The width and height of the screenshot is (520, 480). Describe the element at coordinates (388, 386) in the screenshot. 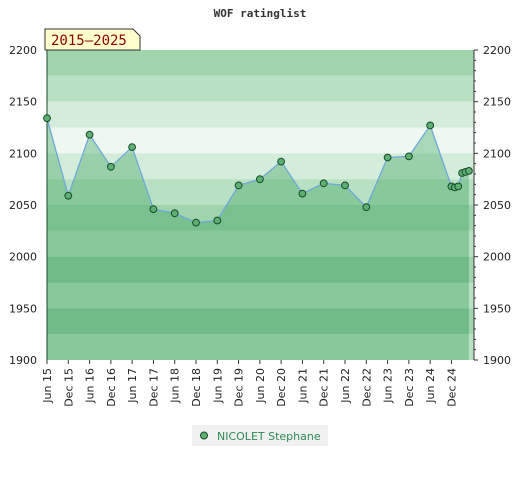

I see `x-tick-label: Jun 23` at that location.